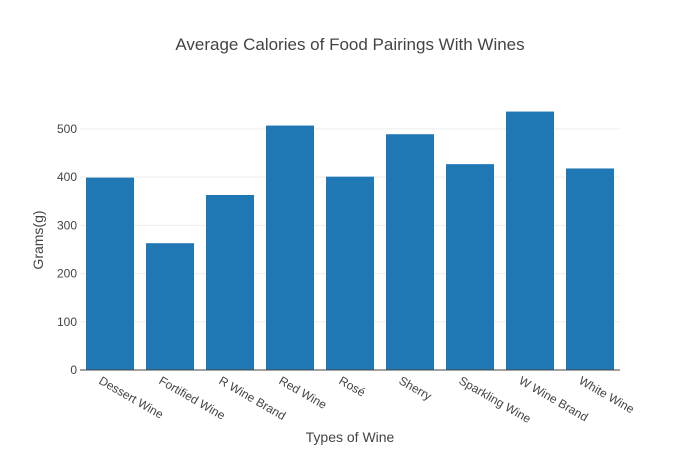  I want to click on x-tick-label: Red Wine, so click(303, 392).